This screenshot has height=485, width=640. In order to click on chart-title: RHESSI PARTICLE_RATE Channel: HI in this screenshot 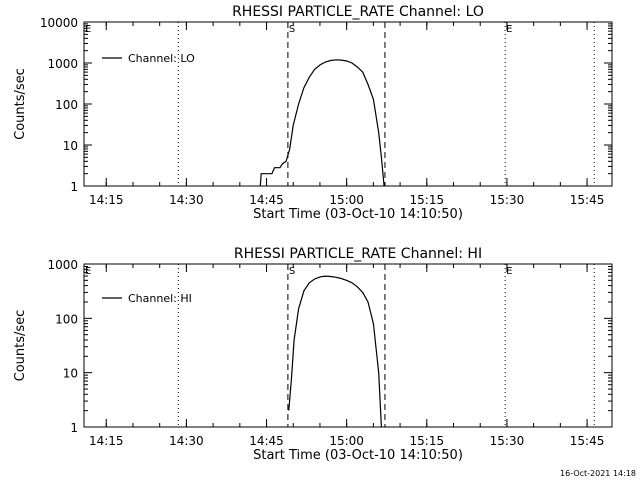, I will do `click(358, 254)`.